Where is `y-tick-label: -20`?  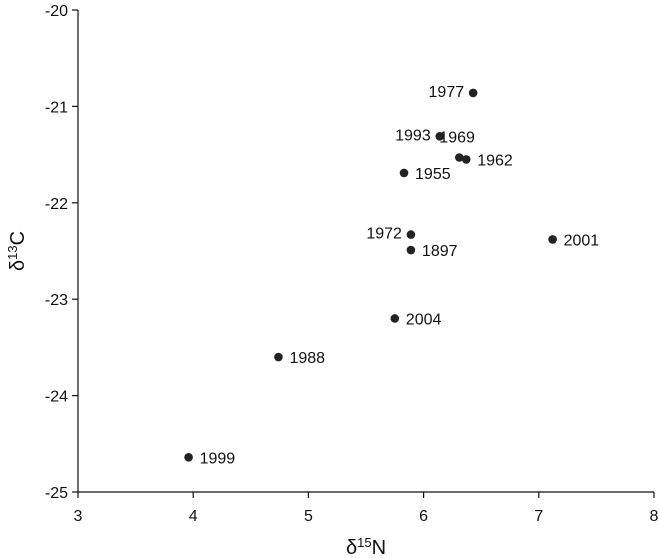
y-tick-label: -20 is located at coordinates (56, 11).